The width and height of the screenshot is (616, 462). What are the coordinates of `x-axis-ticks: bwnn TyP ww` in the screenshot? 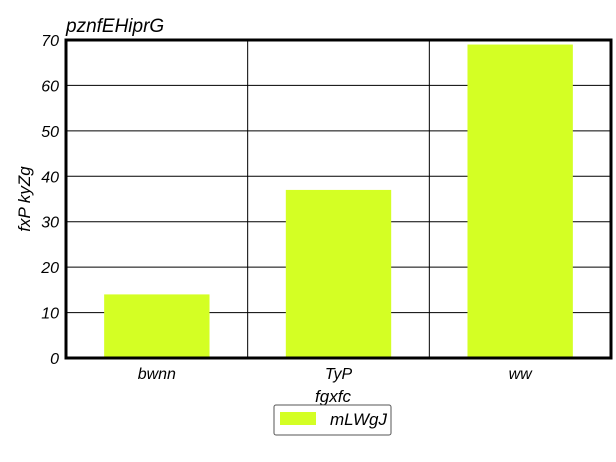 It's located at (335, 374).